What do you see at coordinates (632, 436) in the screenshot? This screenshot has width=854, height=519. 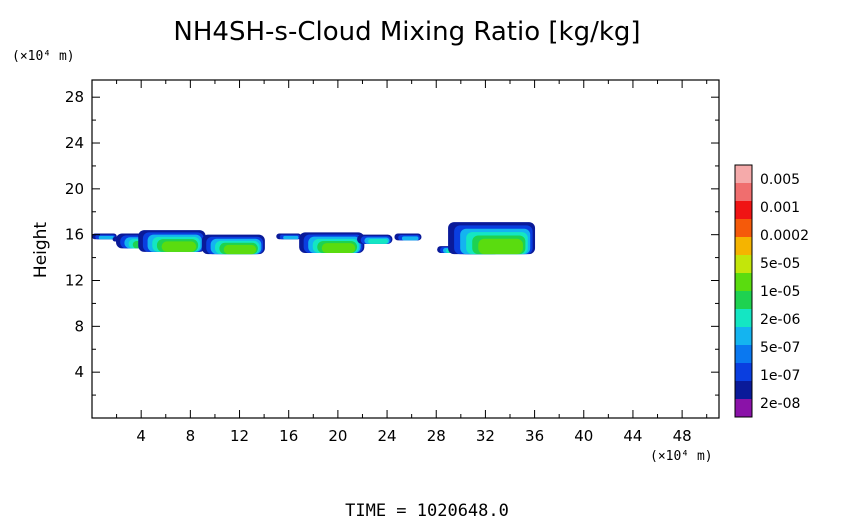 I see `x-tick-label: 44` at bounding box center [632, 436].